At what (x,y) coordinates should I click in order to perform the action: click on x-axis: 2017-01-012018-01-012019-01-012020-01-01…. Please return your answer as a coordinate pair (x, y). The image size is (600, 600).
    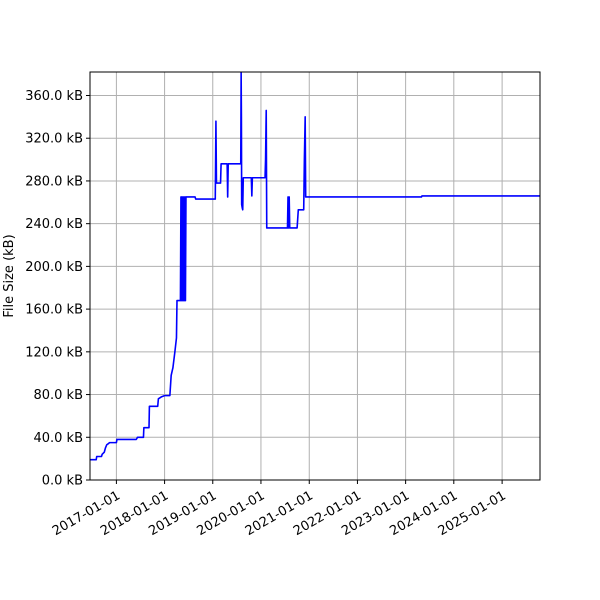
    Looking at the image, I should click on (279, 509).